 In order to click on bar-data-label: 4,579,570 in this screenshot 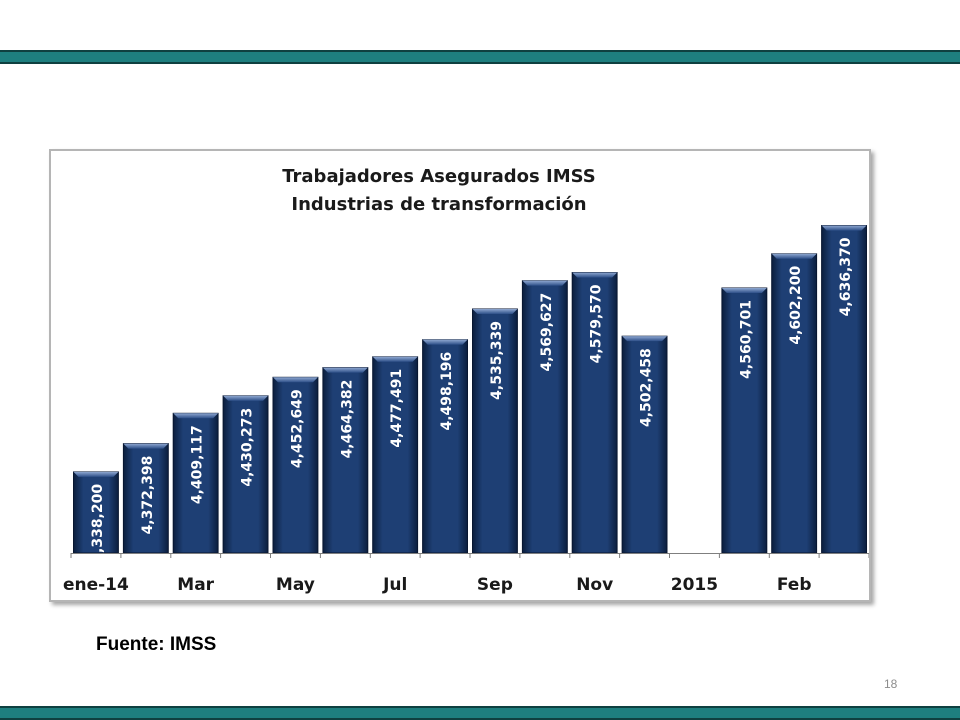, I will do `click(597, 323)`.